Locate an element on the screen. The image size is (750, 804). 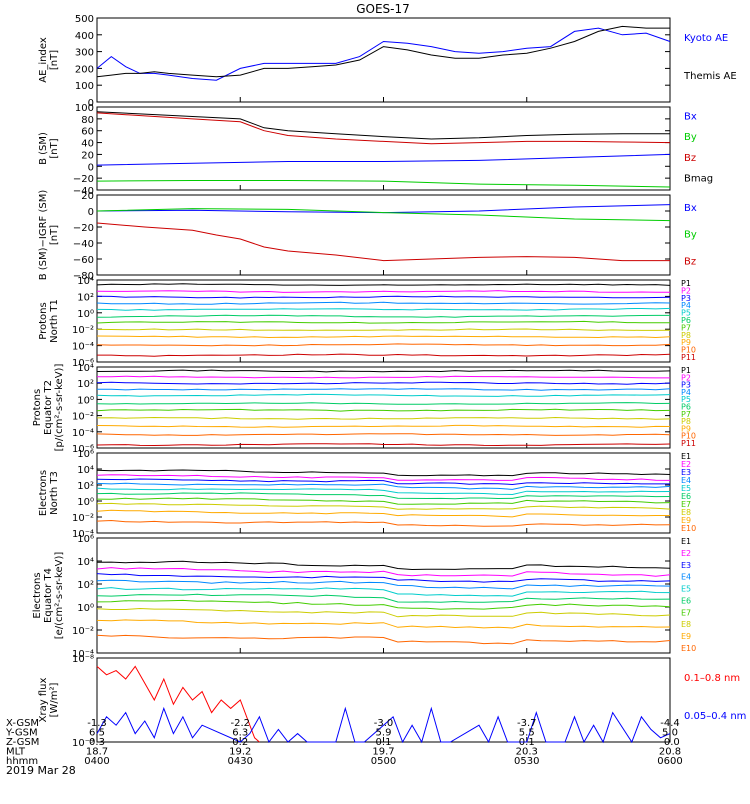
ytick-label: 500 is located at coordinates (84, 19).